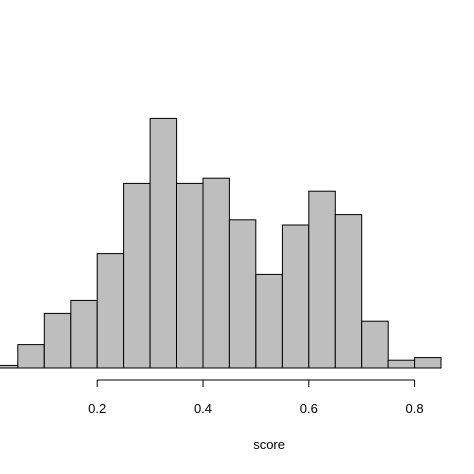 The image size is (474, 474). I want to click on x-tick-label: 0.8, so click(415, 408).